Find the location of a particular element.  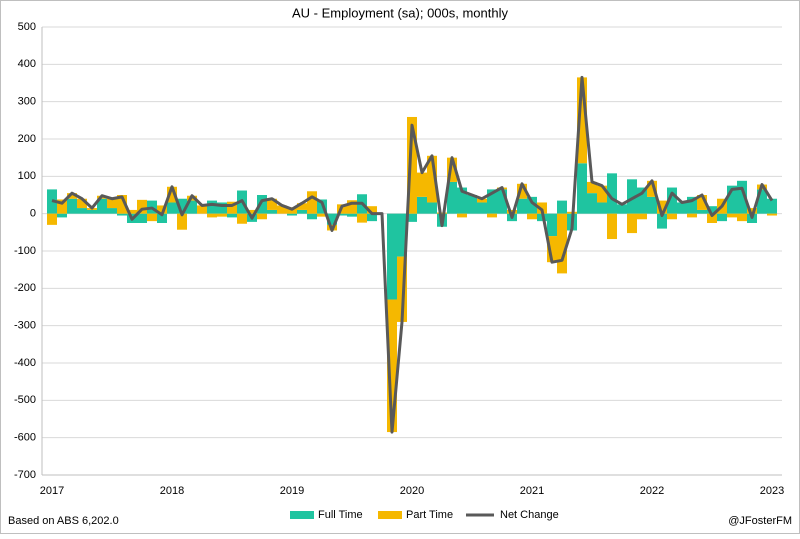

y-tick-label: 0 is located at coordinates (33, 214).